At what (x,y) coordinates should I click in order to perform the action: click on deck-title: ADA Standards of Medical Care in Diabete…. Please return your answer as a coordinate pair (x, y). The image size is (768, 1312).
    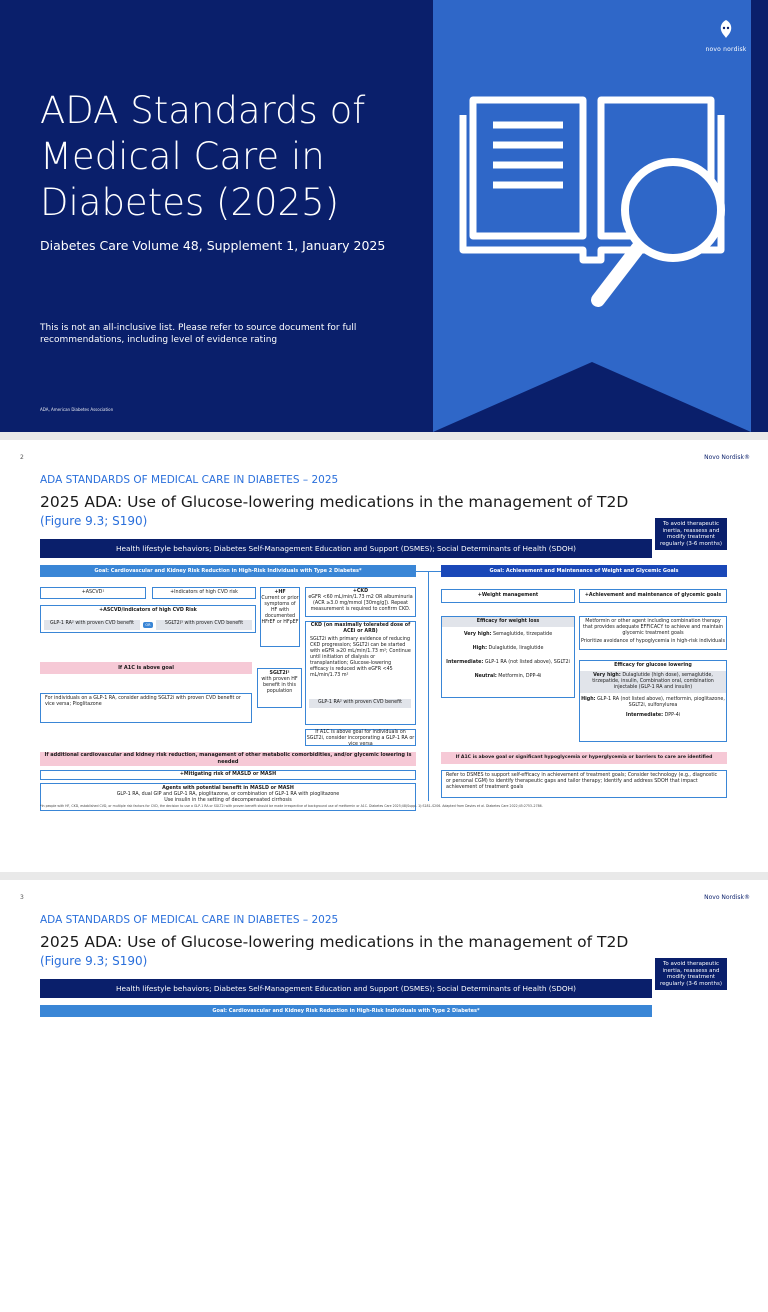
    Looking at the image, I should click on (203, 156).